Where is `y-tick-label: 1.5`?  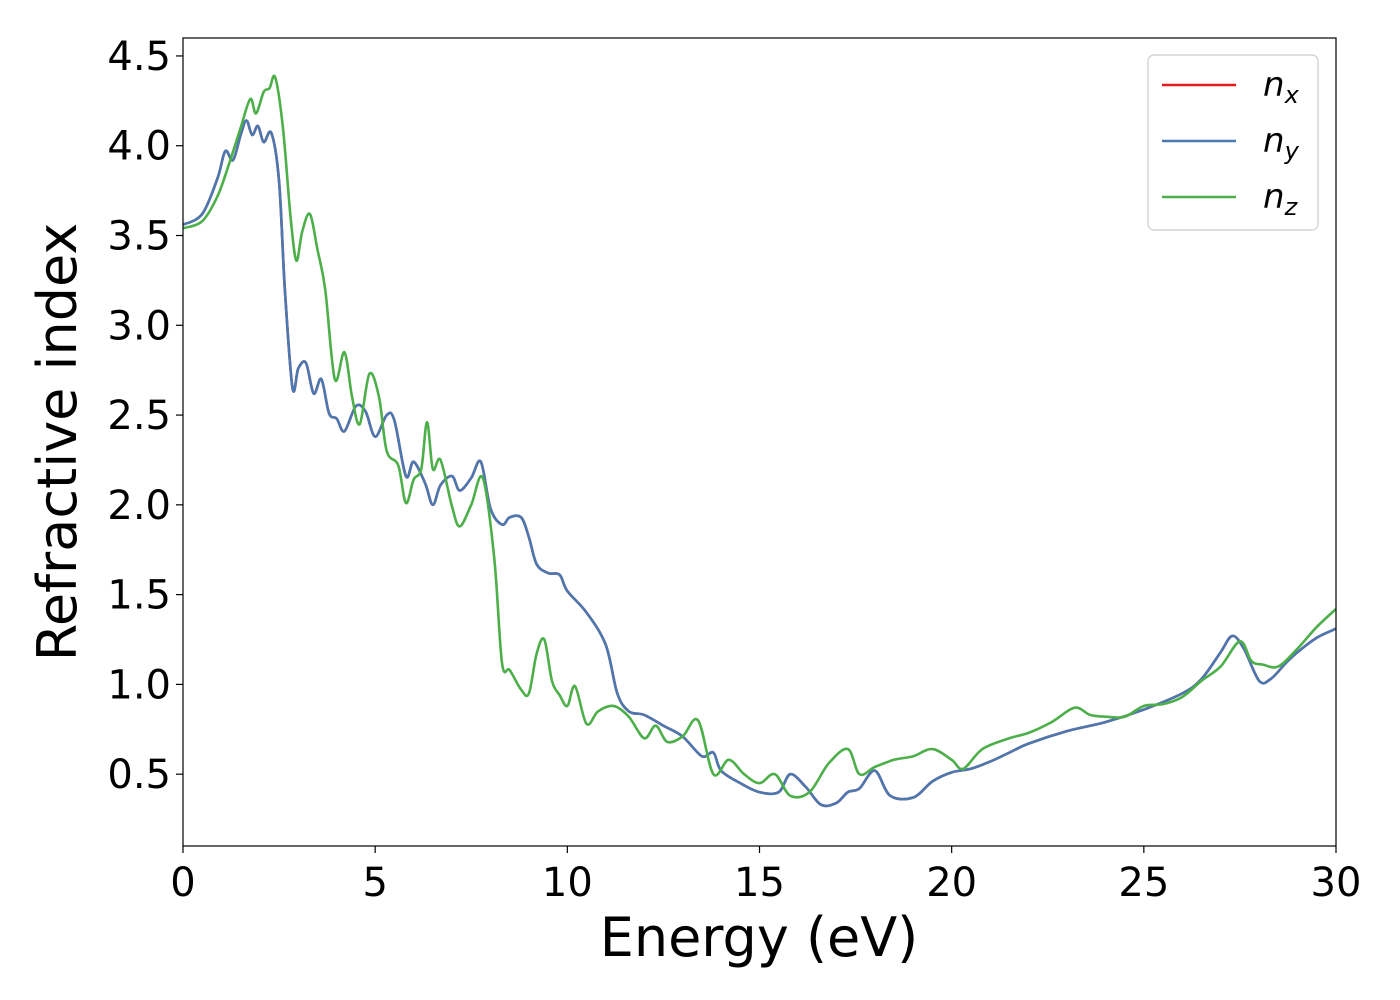 y-tick-label: 1.5 is located at coordinates (139, 596).